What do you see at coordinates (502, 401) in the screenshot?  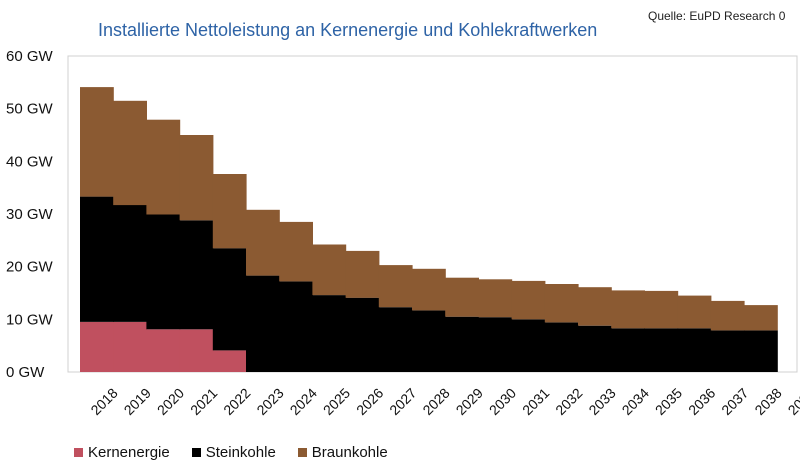 I see `x-tick-label: 2030` at bounding box center [502, 401].